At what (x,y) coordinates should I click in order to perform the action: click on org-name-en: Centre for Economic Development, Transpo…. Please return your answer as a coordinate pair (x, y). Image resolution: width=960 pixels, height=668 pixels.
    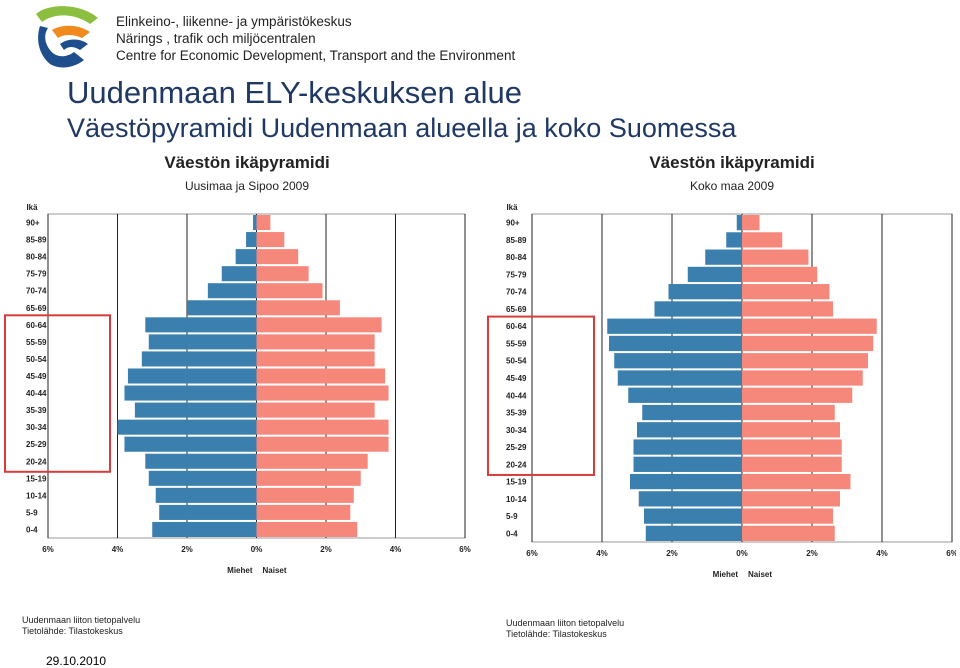
    Looking at the image, I should click on (316, 55).